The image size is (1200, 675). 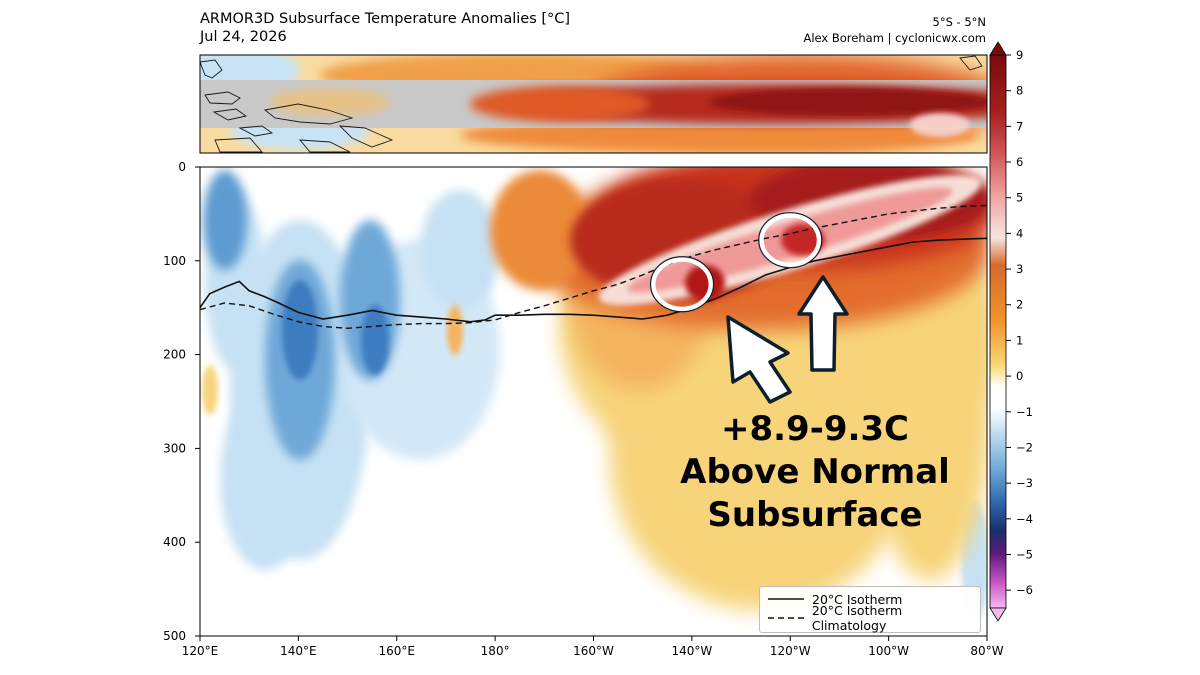 I want to click on colorbar-tick-label: 2, so click(x=1019, y=305).